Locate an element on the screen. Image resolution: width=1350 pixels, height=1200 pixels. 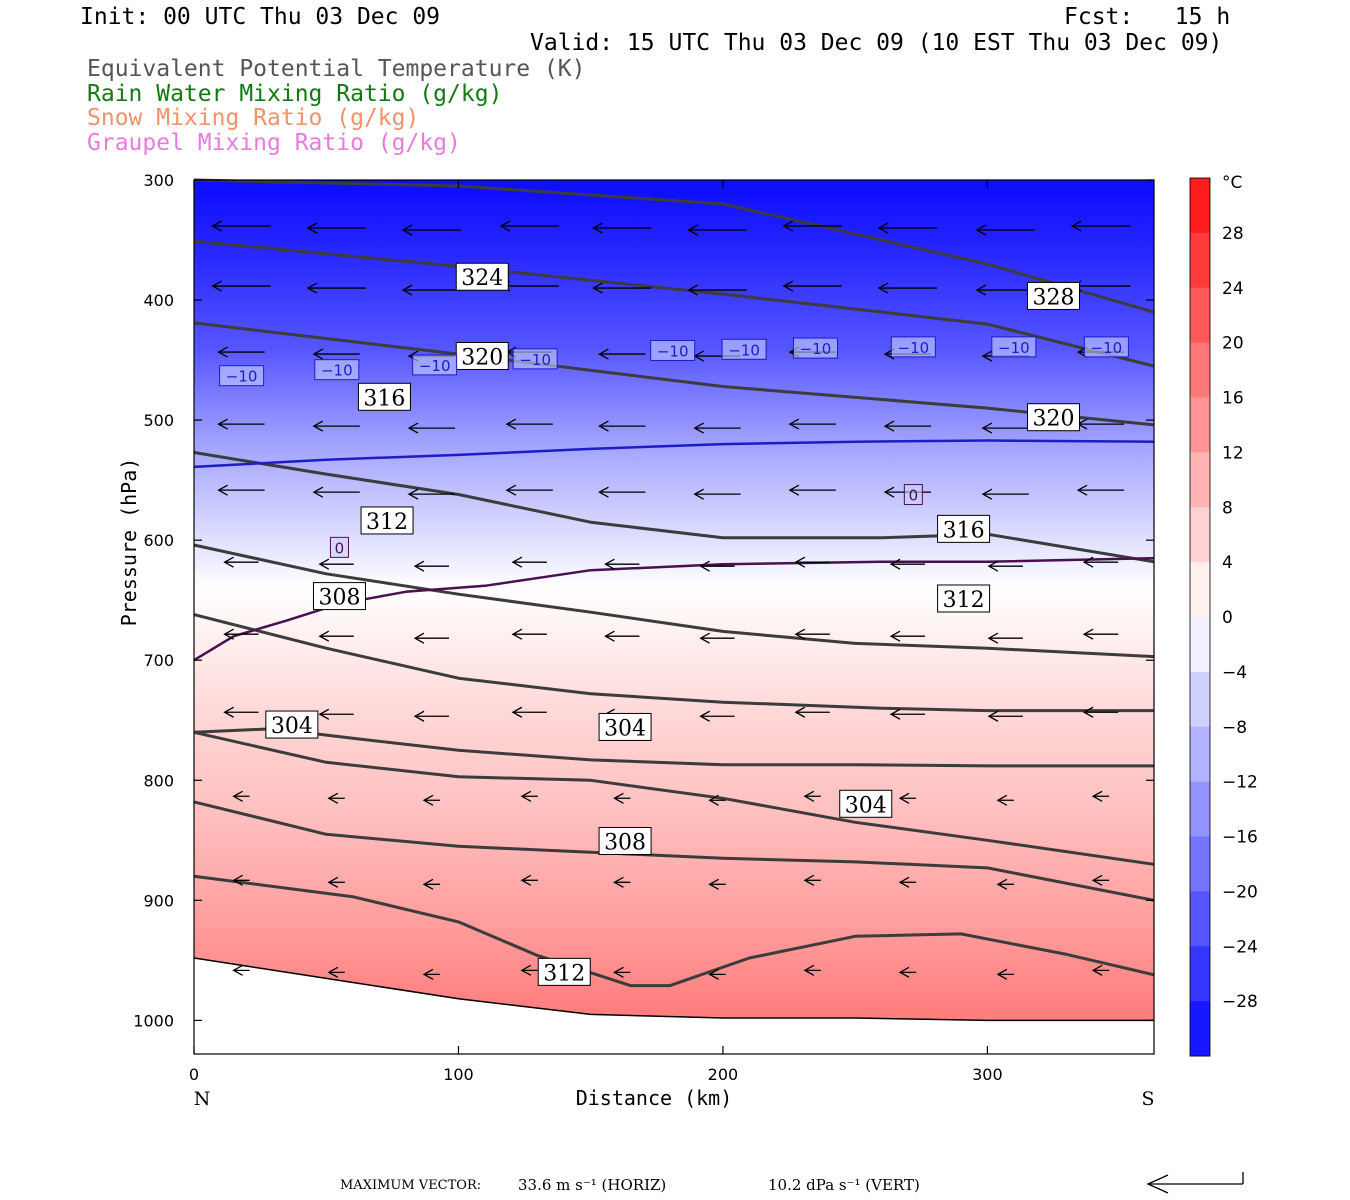
theta-e-label-text: 316 is located at coordinates (384, 398).